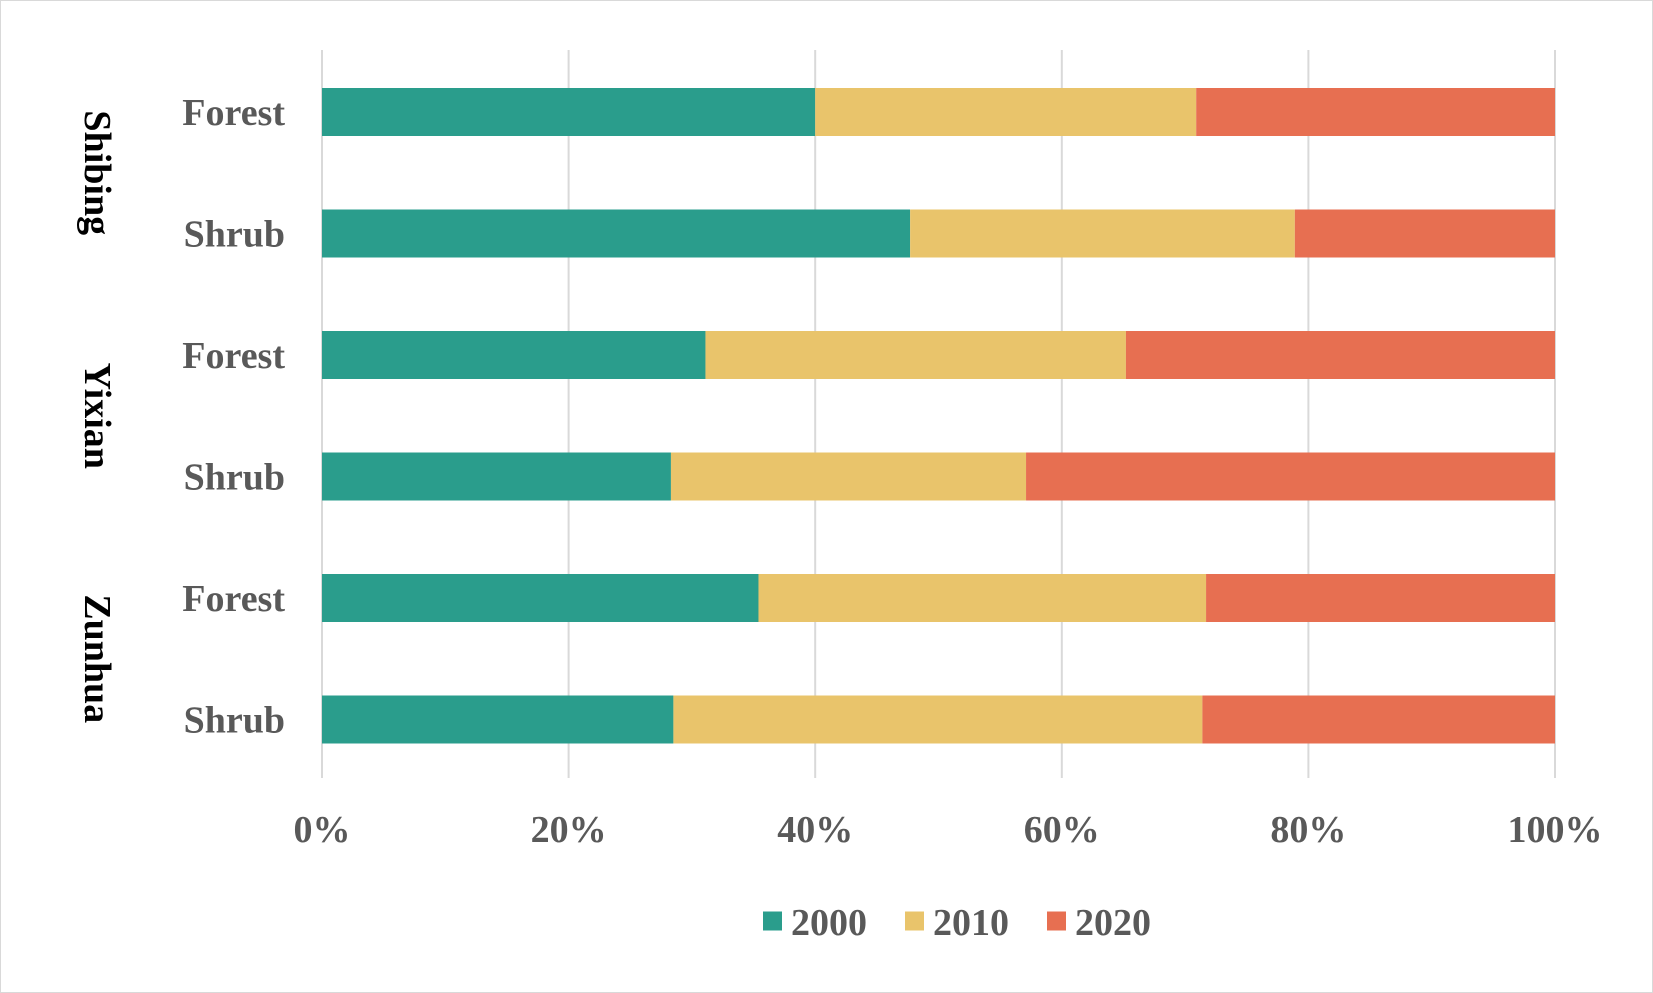 Image resolution: width=1653 pixels, height=993 pixels. Describe the element at coordinates (1062, 830) in the screenshot. I see `x-tick-label: 60%` at that location.